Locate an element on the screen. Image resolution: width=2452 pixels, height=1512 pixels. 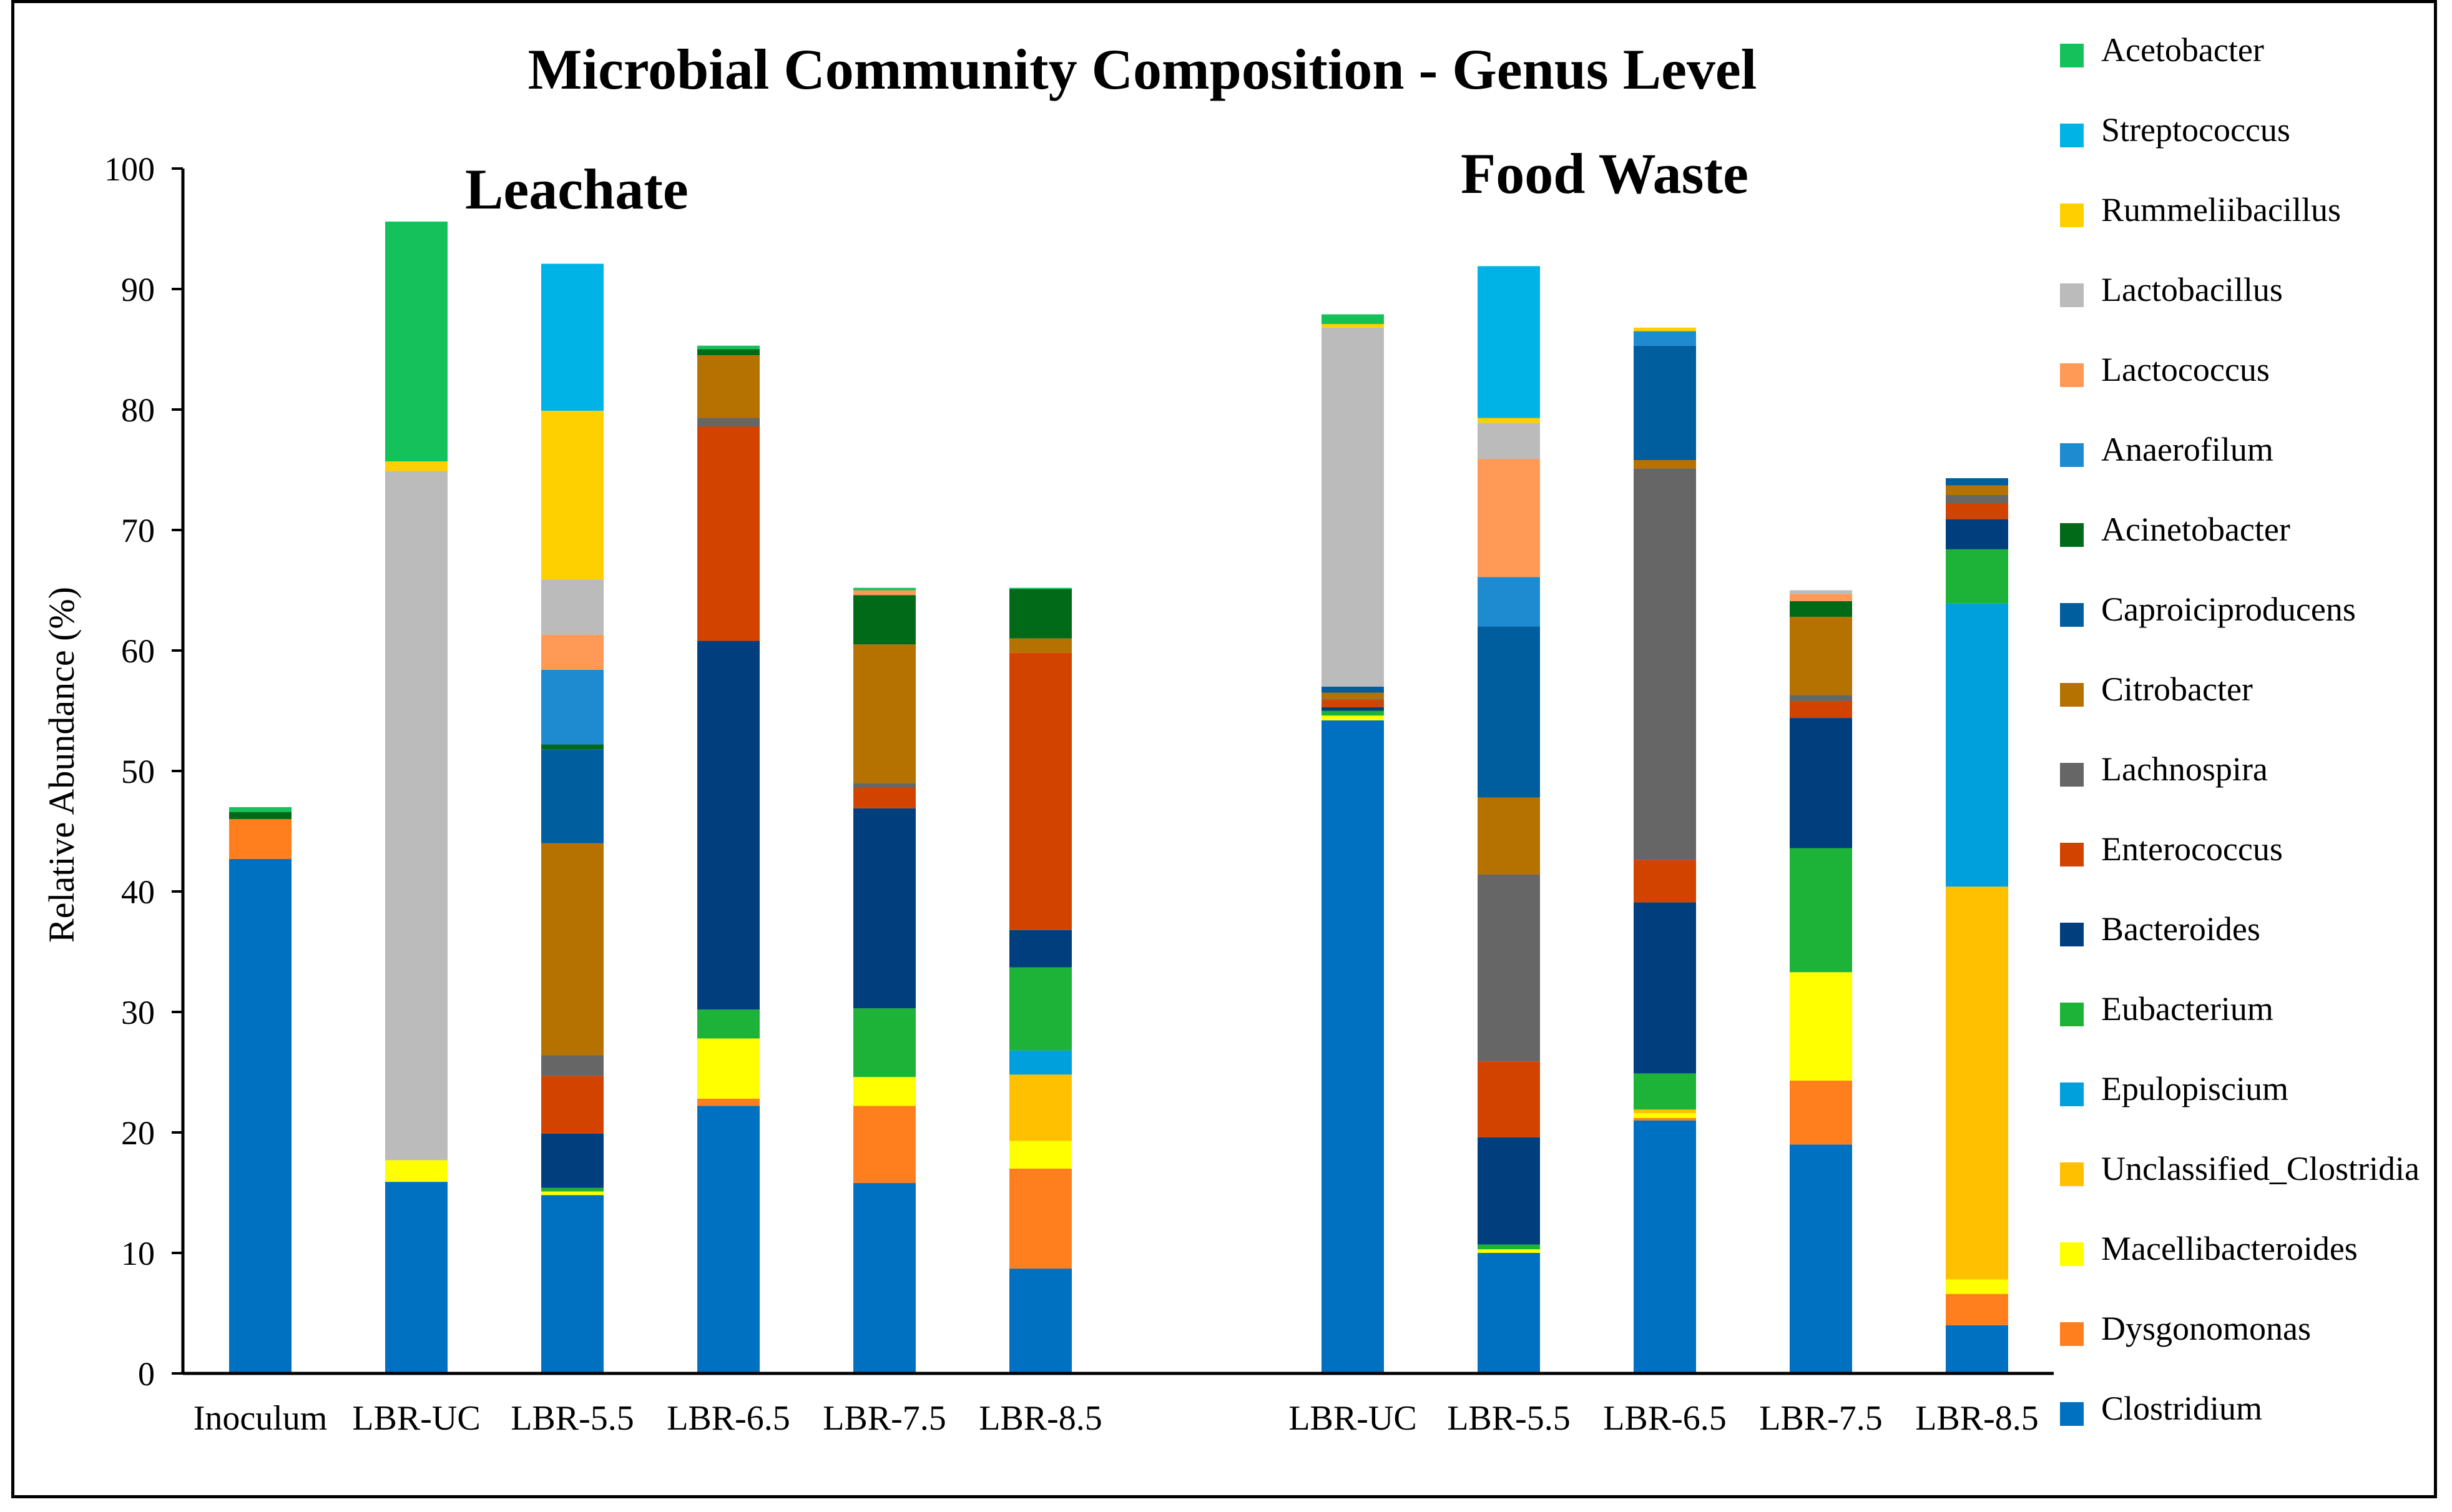
y-tick-label: 20 is located at coordinates (138, 1133).